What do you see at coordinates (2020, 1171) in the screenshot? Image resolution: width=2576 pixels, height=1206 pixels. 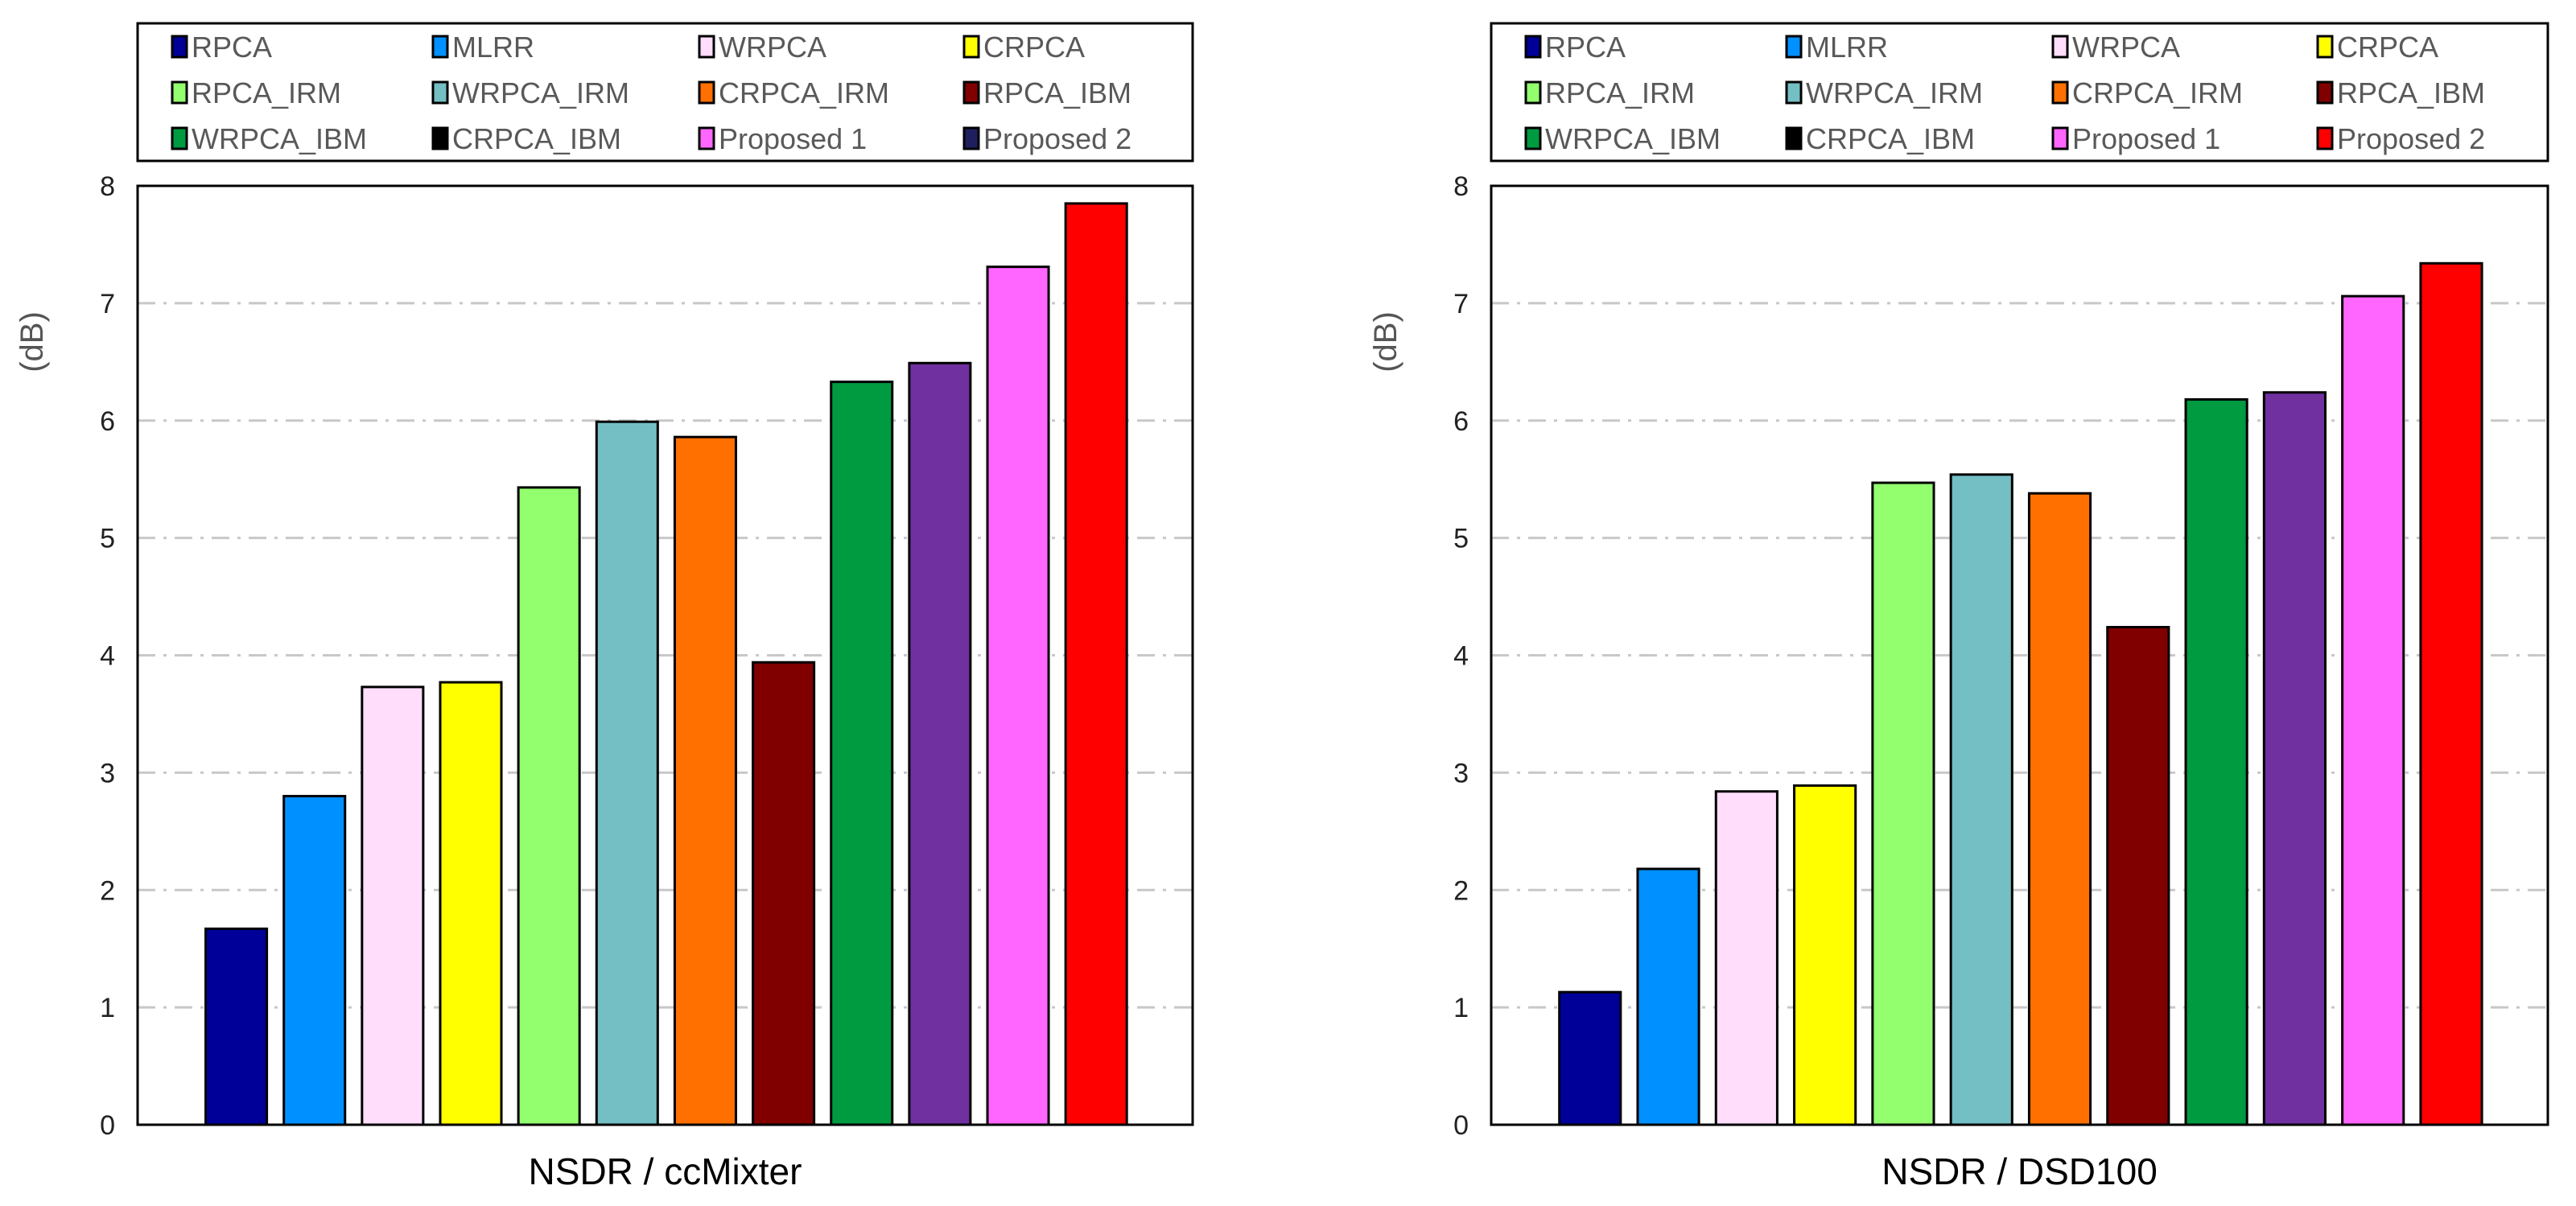 I see `x-axis-title: NSDR / DSD100` at bounding box center [2020, 1171].